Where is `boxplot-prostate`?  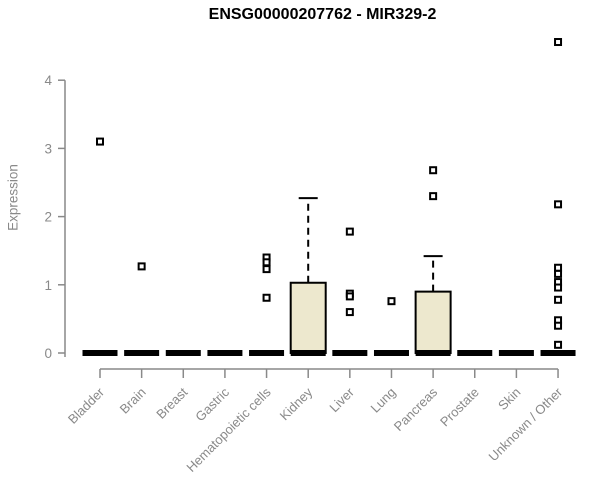
boxplot-prostate is located at coordinates (475, 353).